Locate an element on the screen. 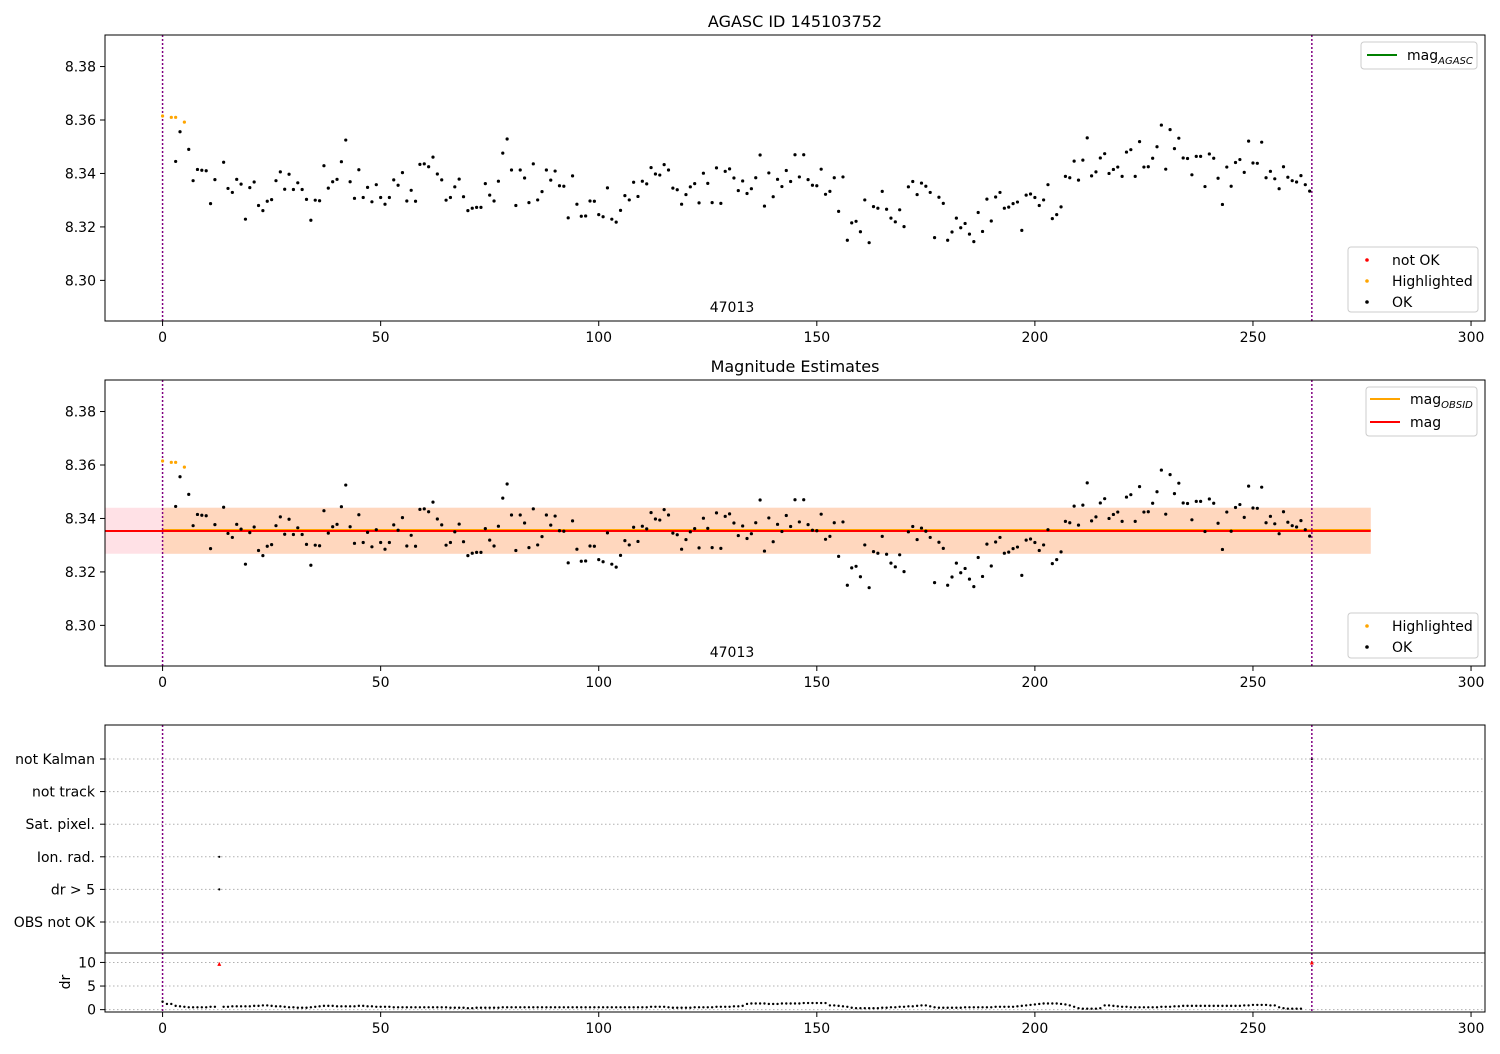  dr-panel: 0 5 10 dr 0 50 100 150 200 250 300 is located at coordinates (772, 994).